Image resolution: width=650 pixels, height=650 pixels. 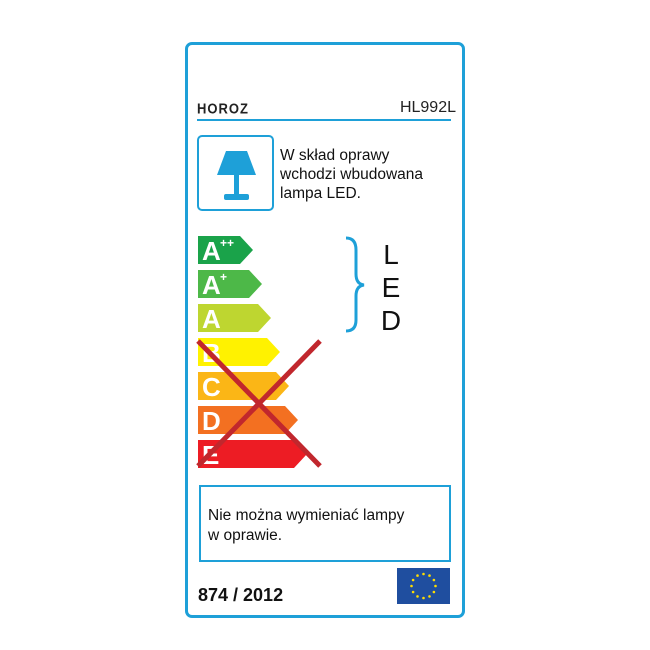 I want to click on led-letter: E, so click(x=391, y=287).